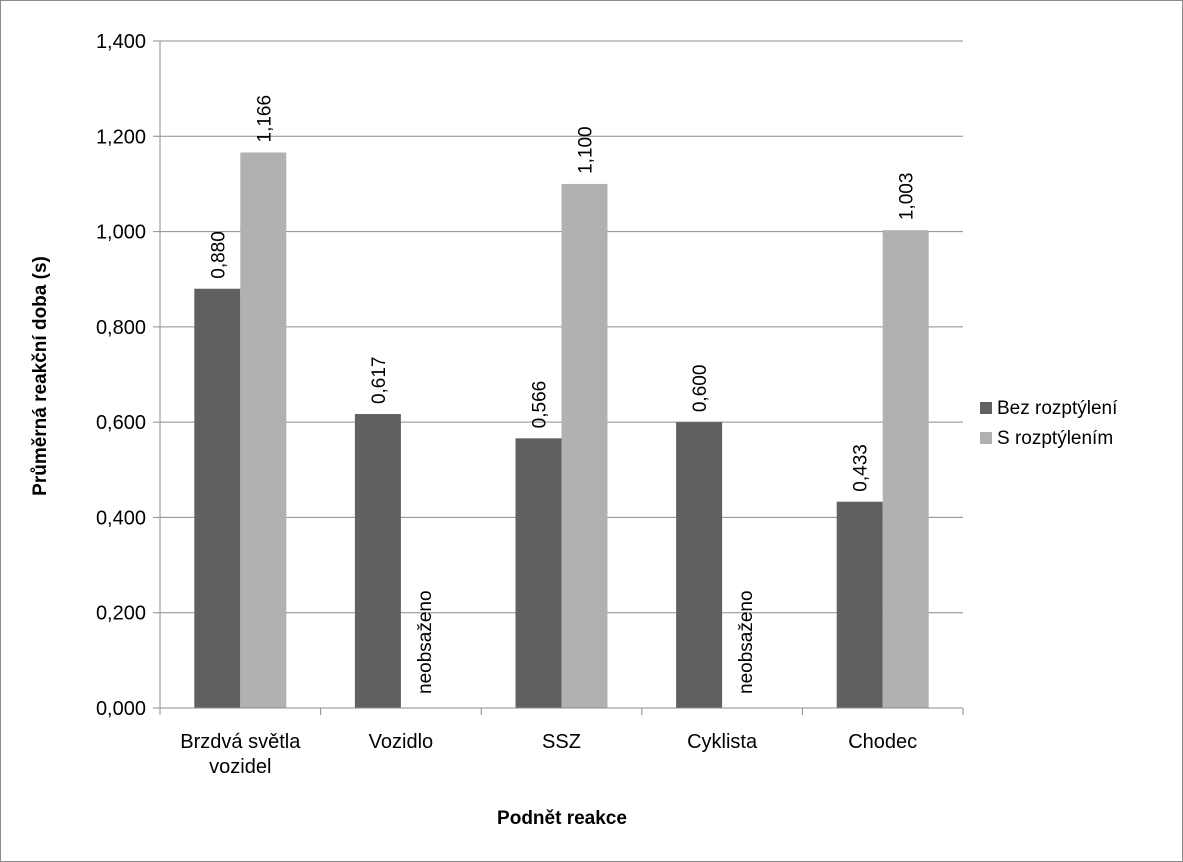 Image resolution: width=1183 pixels, height=862 pixels. I want to click on y-axis-title: Průměrná reakční doba (s), so click(40, 376).